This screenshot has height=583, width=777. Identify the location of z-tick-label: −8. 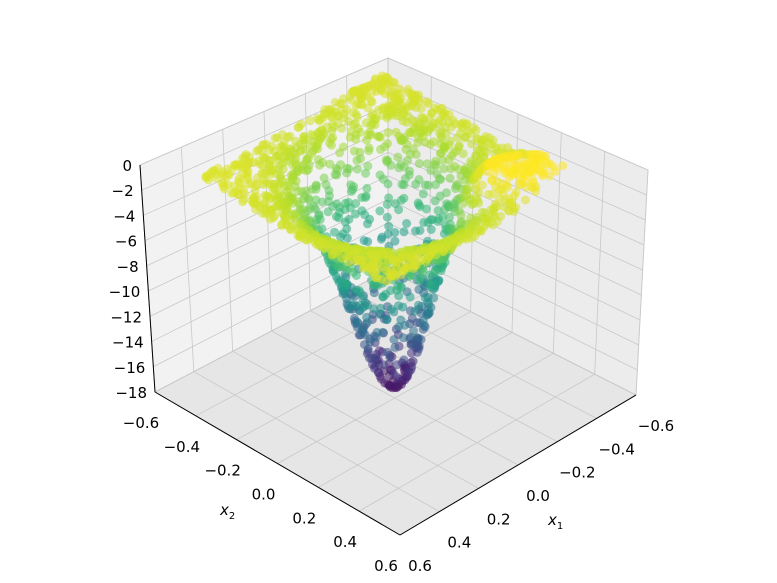
(128, 267).